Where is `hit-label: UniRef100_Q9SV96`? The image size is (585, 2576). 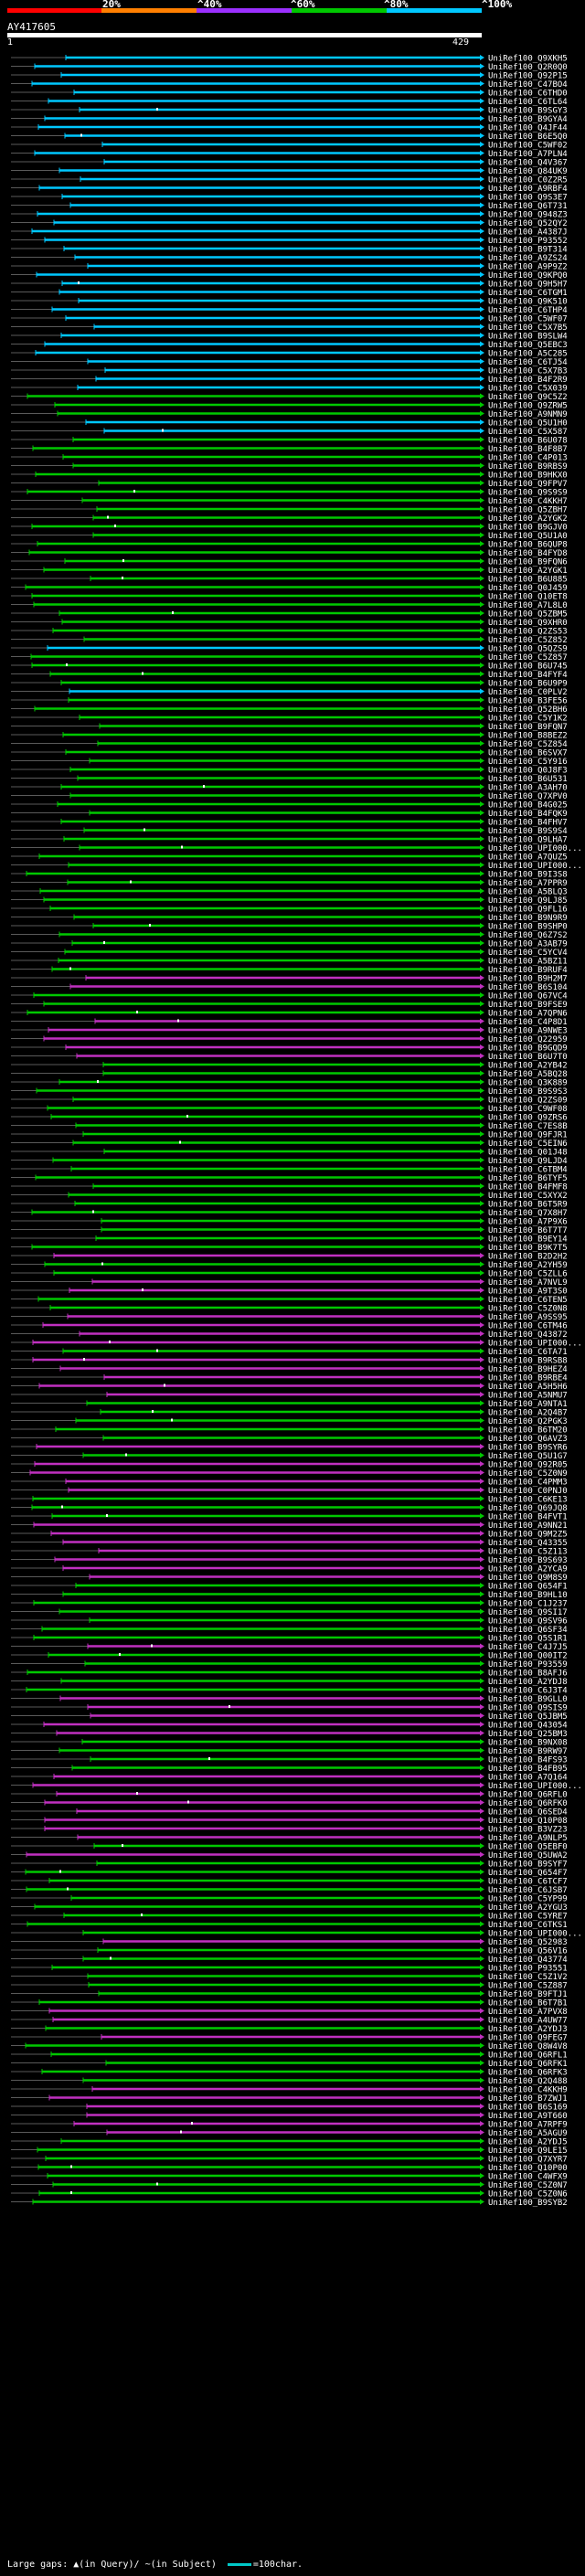
hit-label: UniRef100_Q9SV96 is located at coordinates (528, 1622).